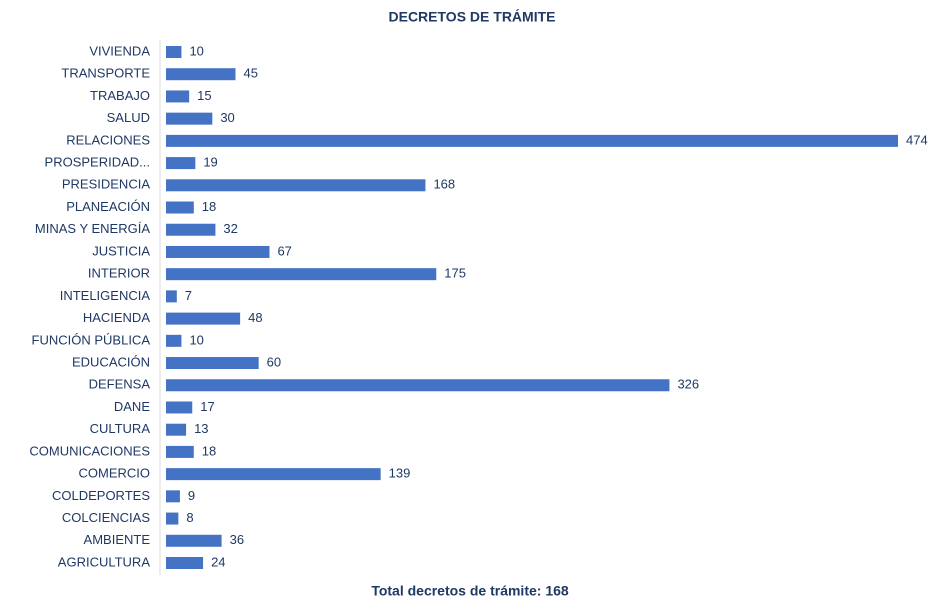 The width and height of the screenshot is (944, 603). Describe the element at coordinates (189, 517) in the screenshot. I see `data-label: 8` at that location.